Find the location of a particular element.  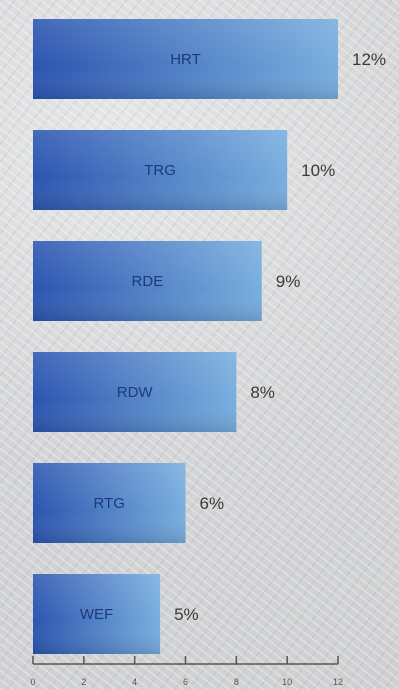

bar-value-label: 6% is located at coordinates (212, 503).